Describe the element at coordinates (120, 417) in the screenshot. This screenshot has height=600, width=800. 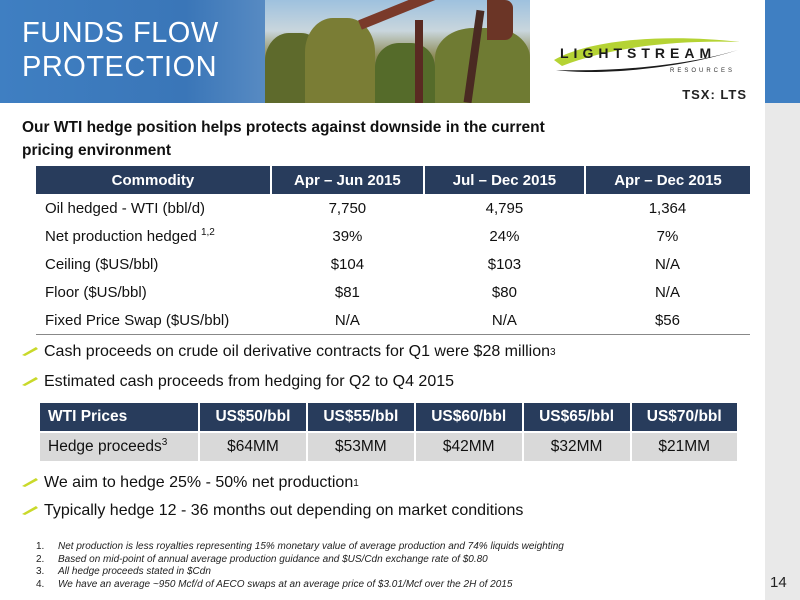
I see `column-header: WTI Prices` at that location.